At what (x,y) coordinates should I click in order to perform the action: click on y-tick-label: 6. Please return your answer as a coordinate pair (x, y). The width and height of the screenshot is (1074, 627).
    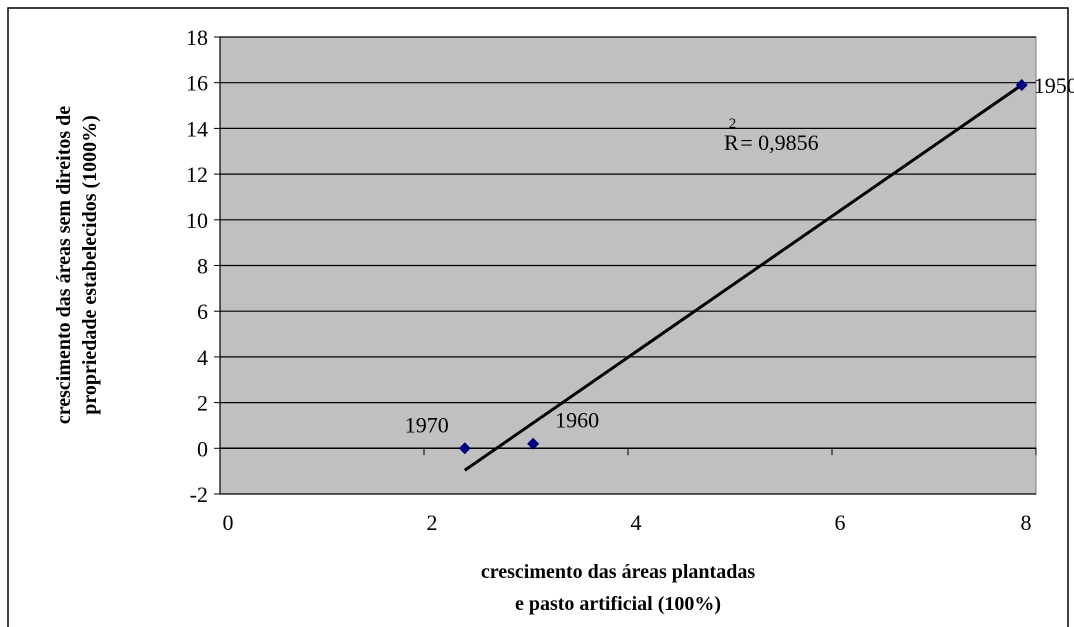
    Looking at the image, I should click on (202, 311).